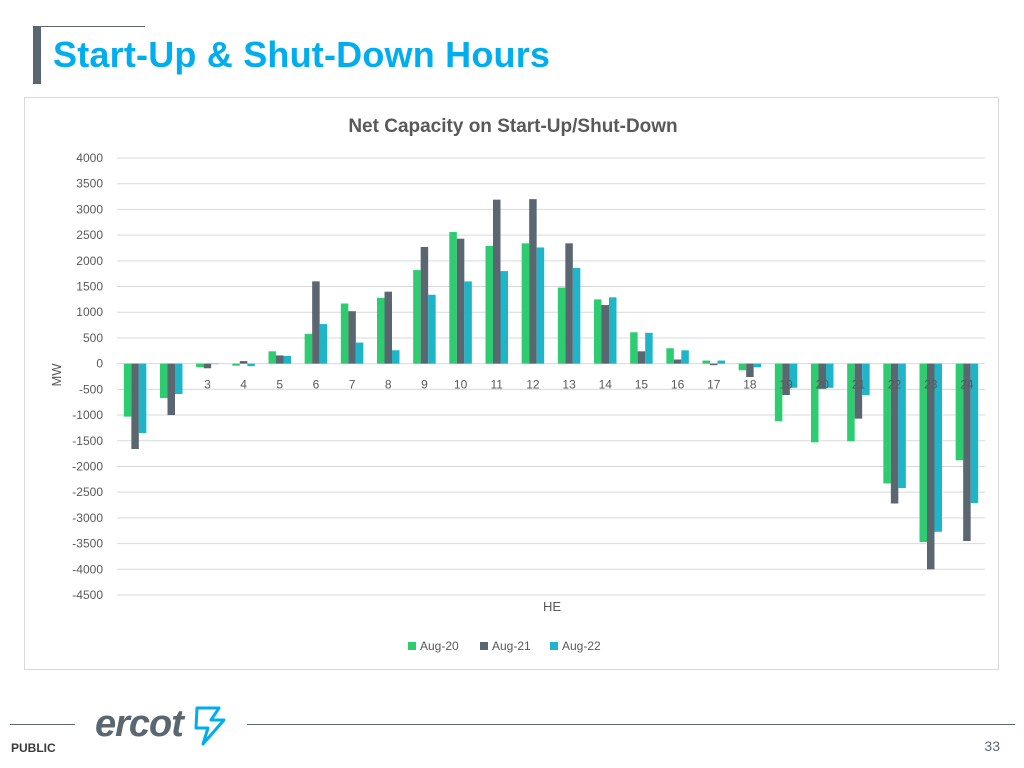 Image resolution: width=1024 pixels, height=768 pixels. What do you see at coordinates (497, 385) in the screenshot?
I see `x-tick-label: 11` at bounding box center [497, 385].